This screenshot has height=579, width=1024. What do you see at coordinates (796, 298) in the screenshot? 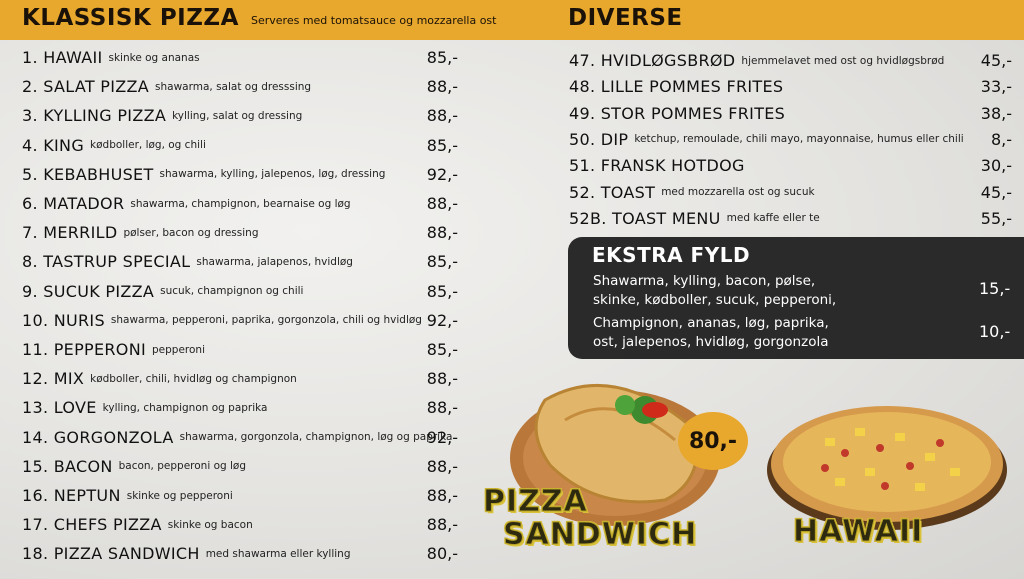
I see `ekstra-fyld-panel` at bounding box center [796, 298].